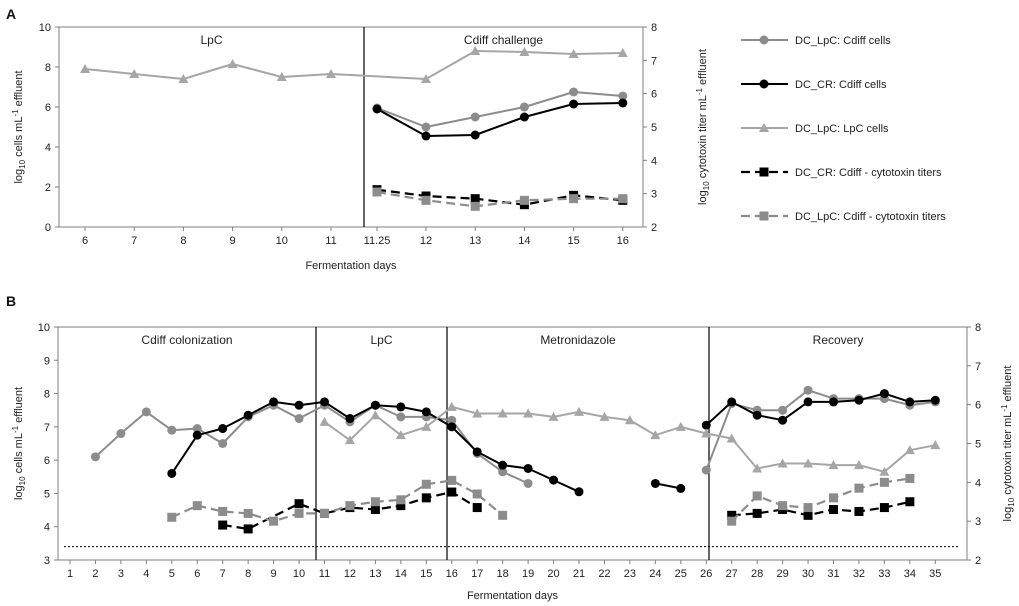 The image size is (1019, 606). I want to click on x-tick-label: 12, so click(350, 574).